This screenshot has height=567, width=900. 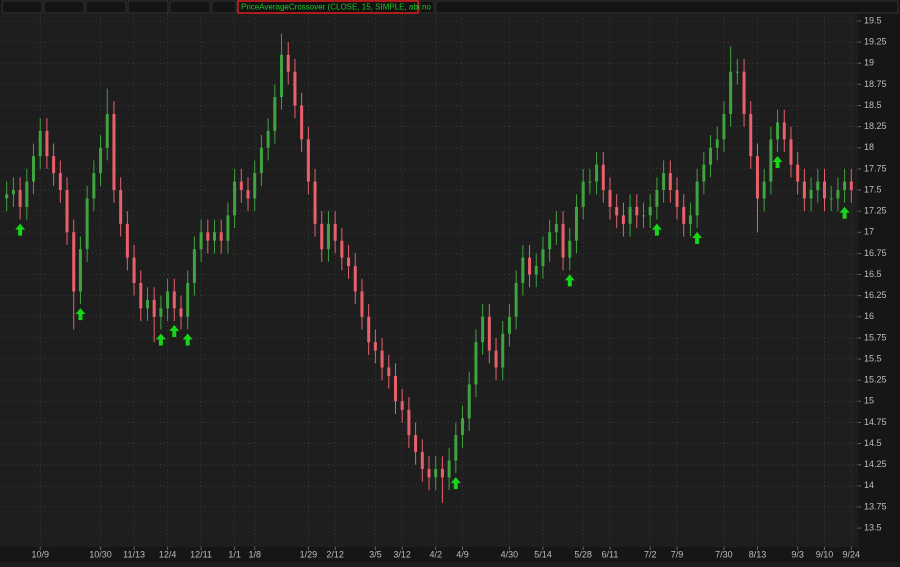 I want to click on y-tick-label: 18.5, so click(x=873, y=105).